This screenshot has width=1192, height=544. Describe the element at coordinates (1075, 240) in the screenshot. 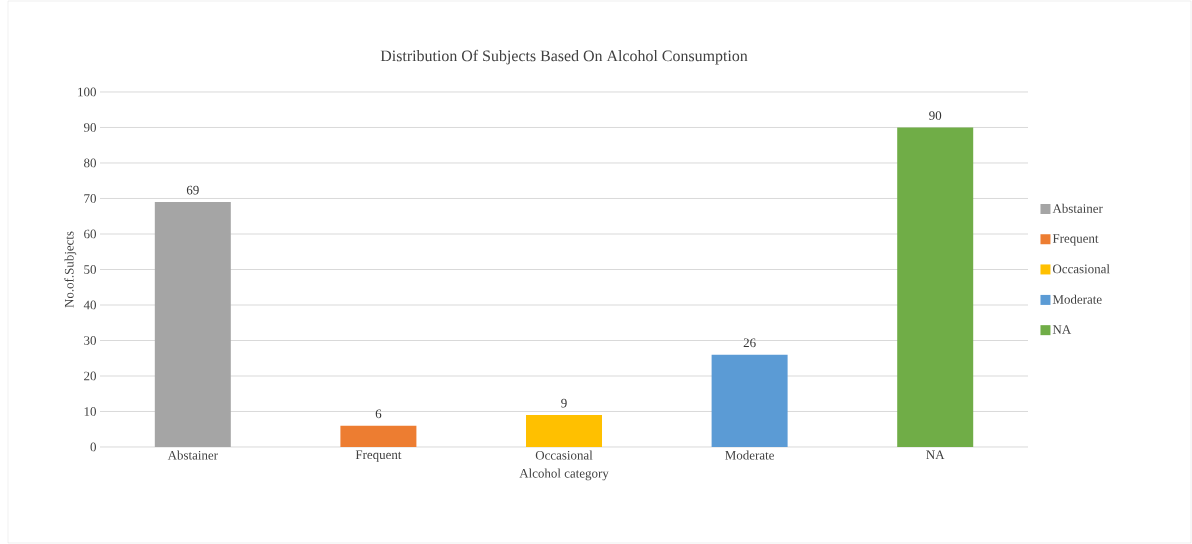

I see `legend-label: Frequent` at that location.